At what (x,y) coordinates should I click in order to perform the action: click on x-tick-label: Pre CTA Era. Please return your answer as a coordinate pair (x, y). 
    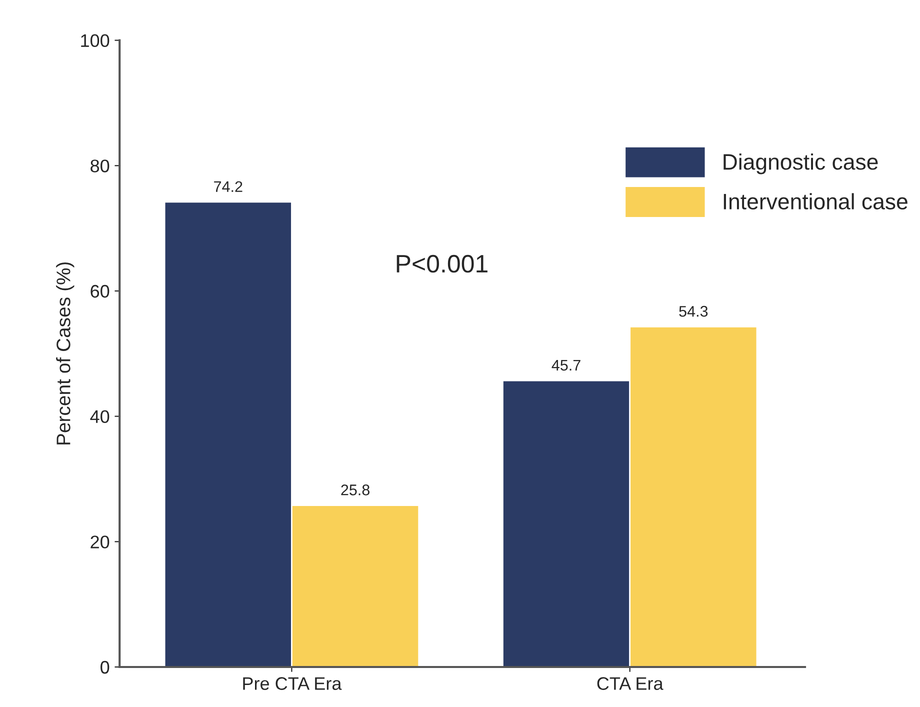
    Looking at the image, I should click on (292, 683).